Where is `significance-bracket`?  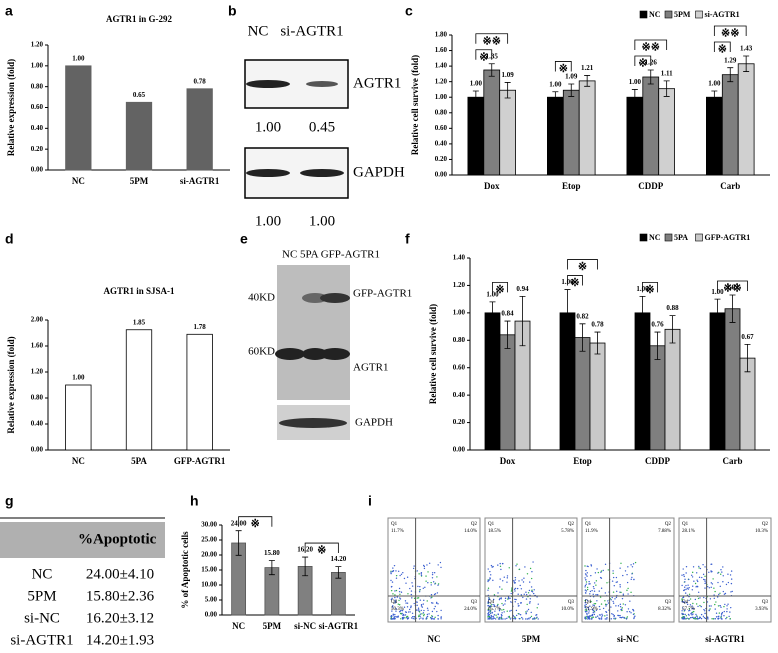 significance-bracket is located at coordinates (255, 521).